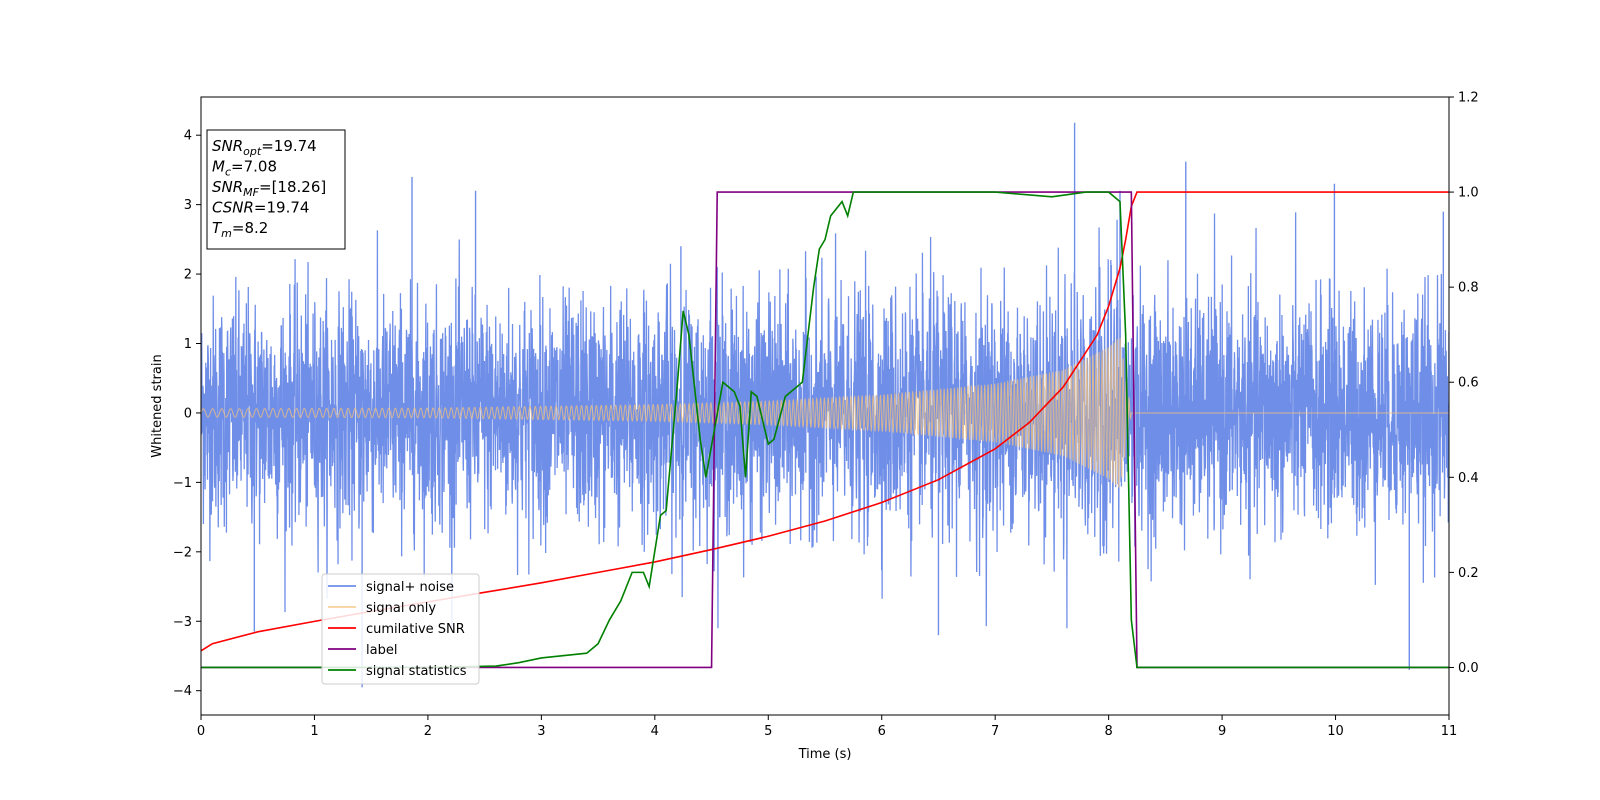 This screenshot has width=1600, height=800. Describe the element at coordinates (995, 731) in the screenshot. I see `x-tick-label: 7` at that location.